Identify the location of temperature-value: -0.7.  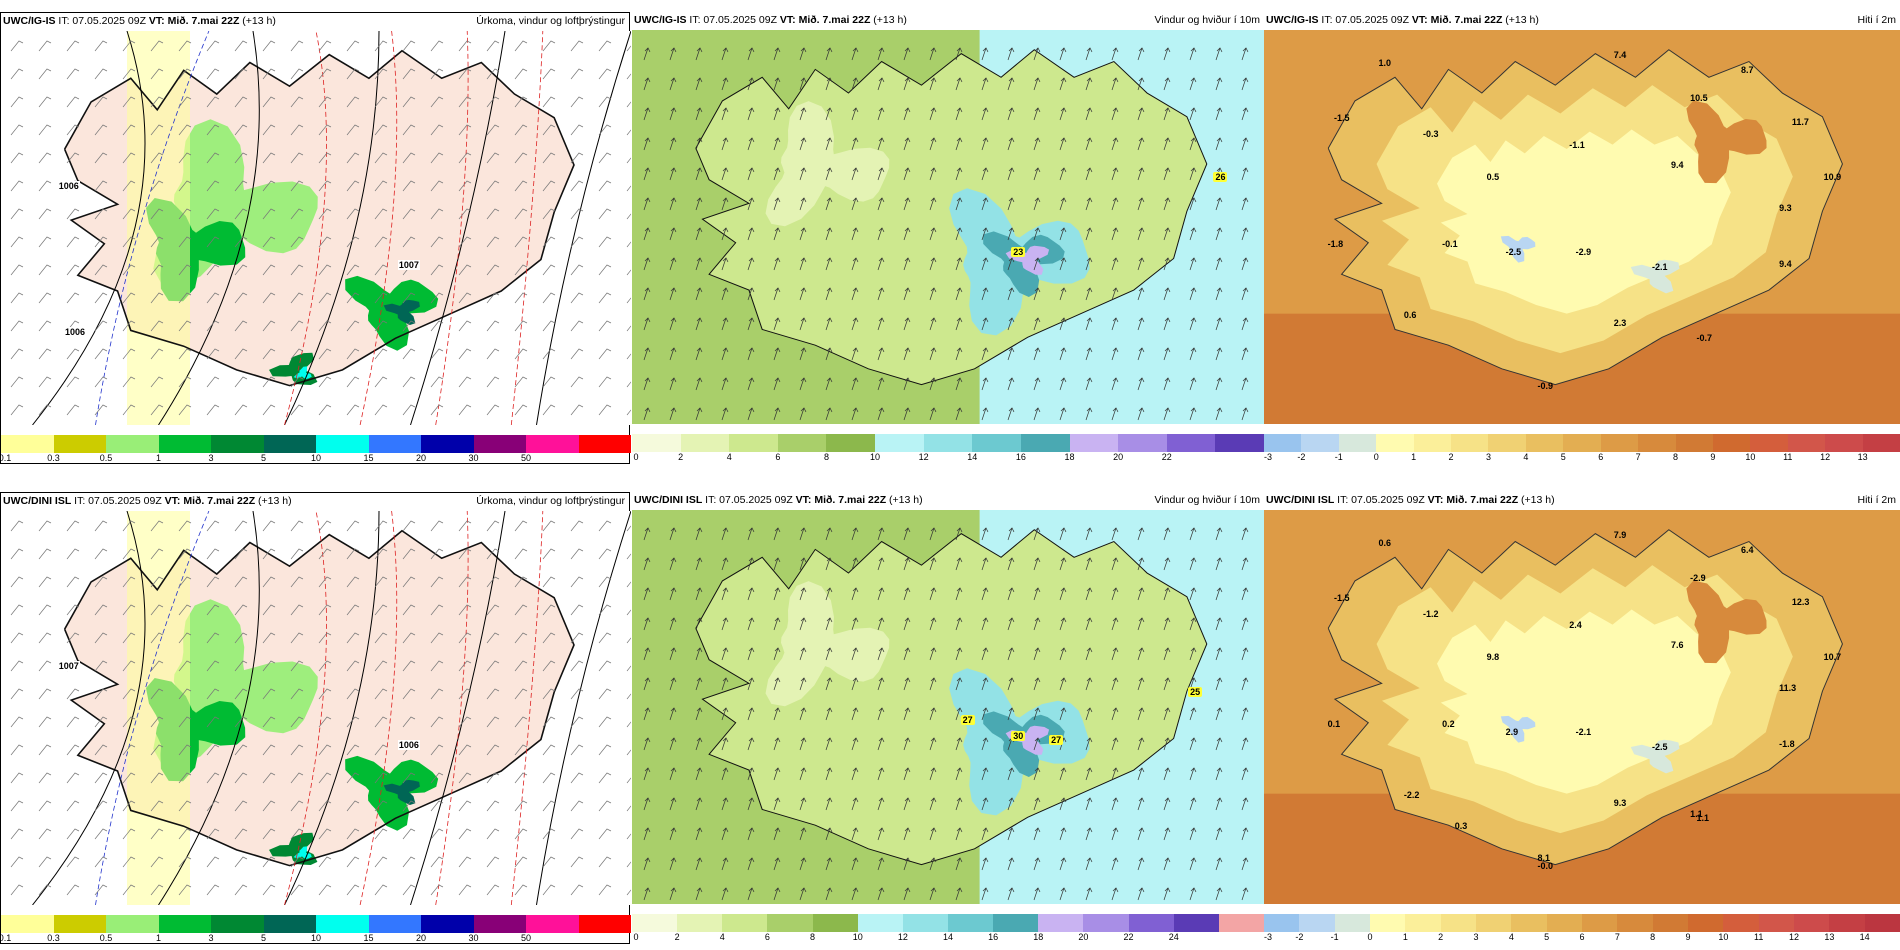
(1704, 338).